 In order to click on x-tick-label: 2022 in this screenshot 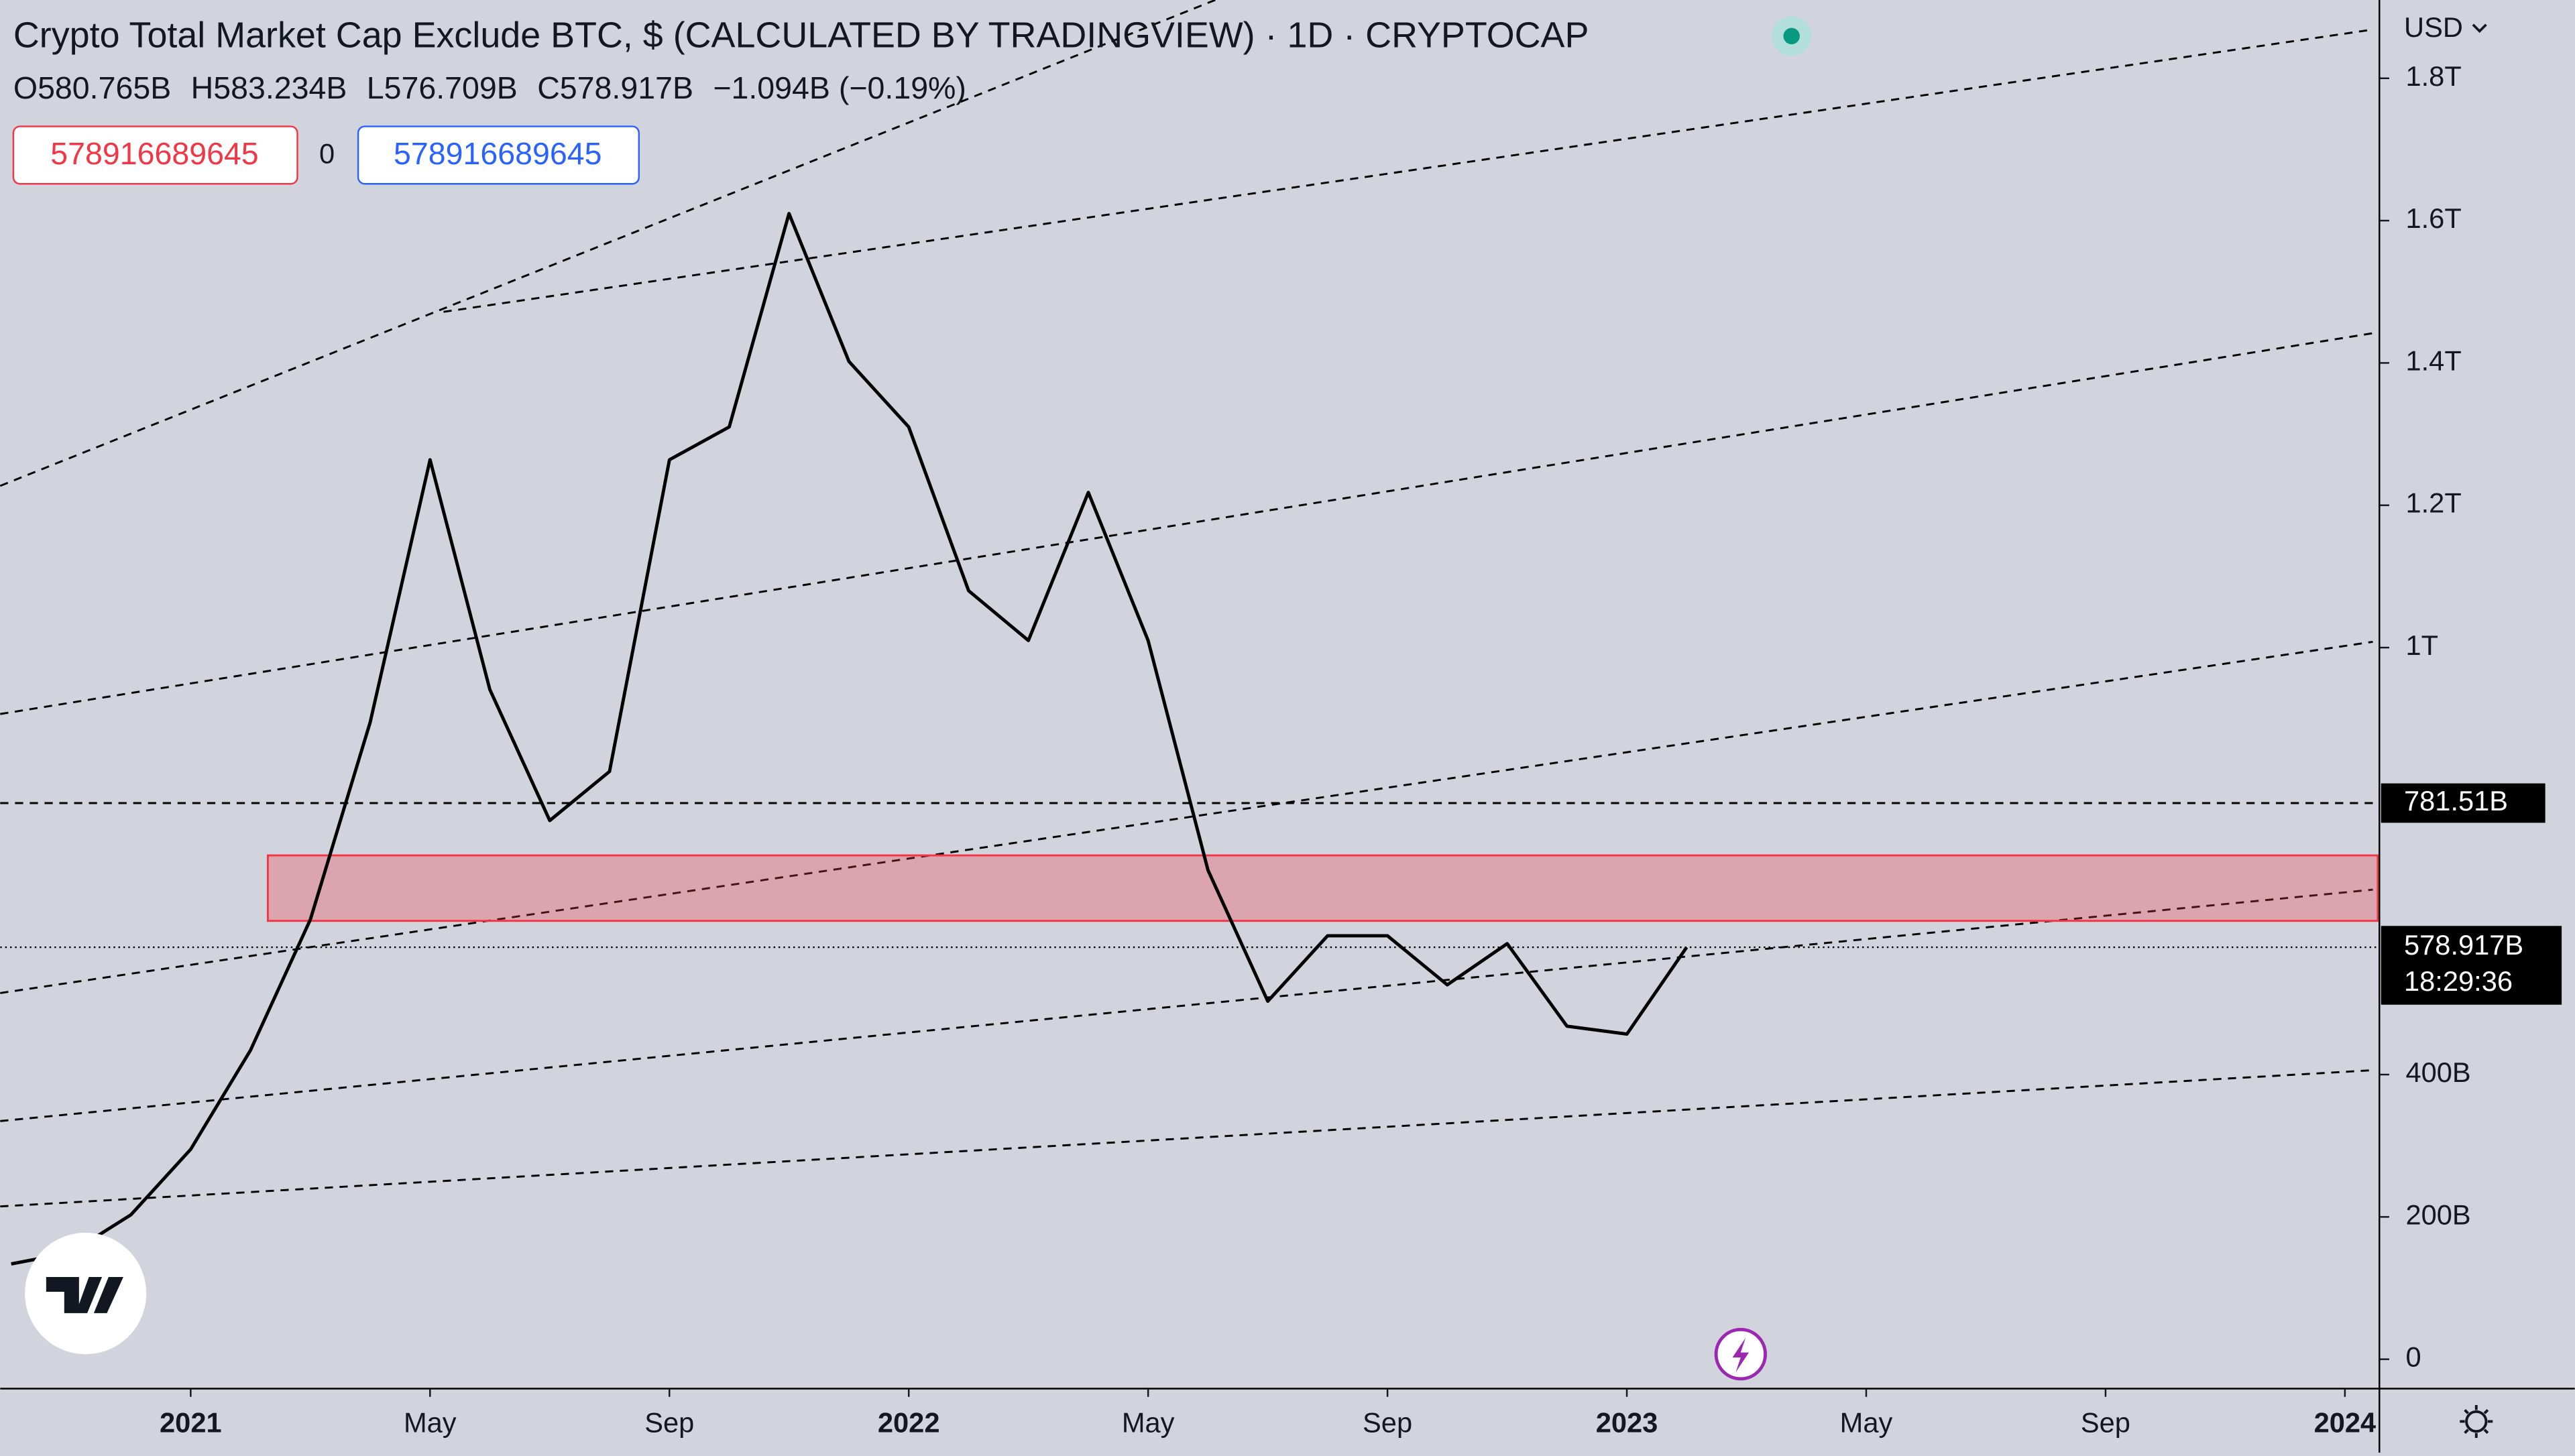, I will do `click(909, 1422)`.